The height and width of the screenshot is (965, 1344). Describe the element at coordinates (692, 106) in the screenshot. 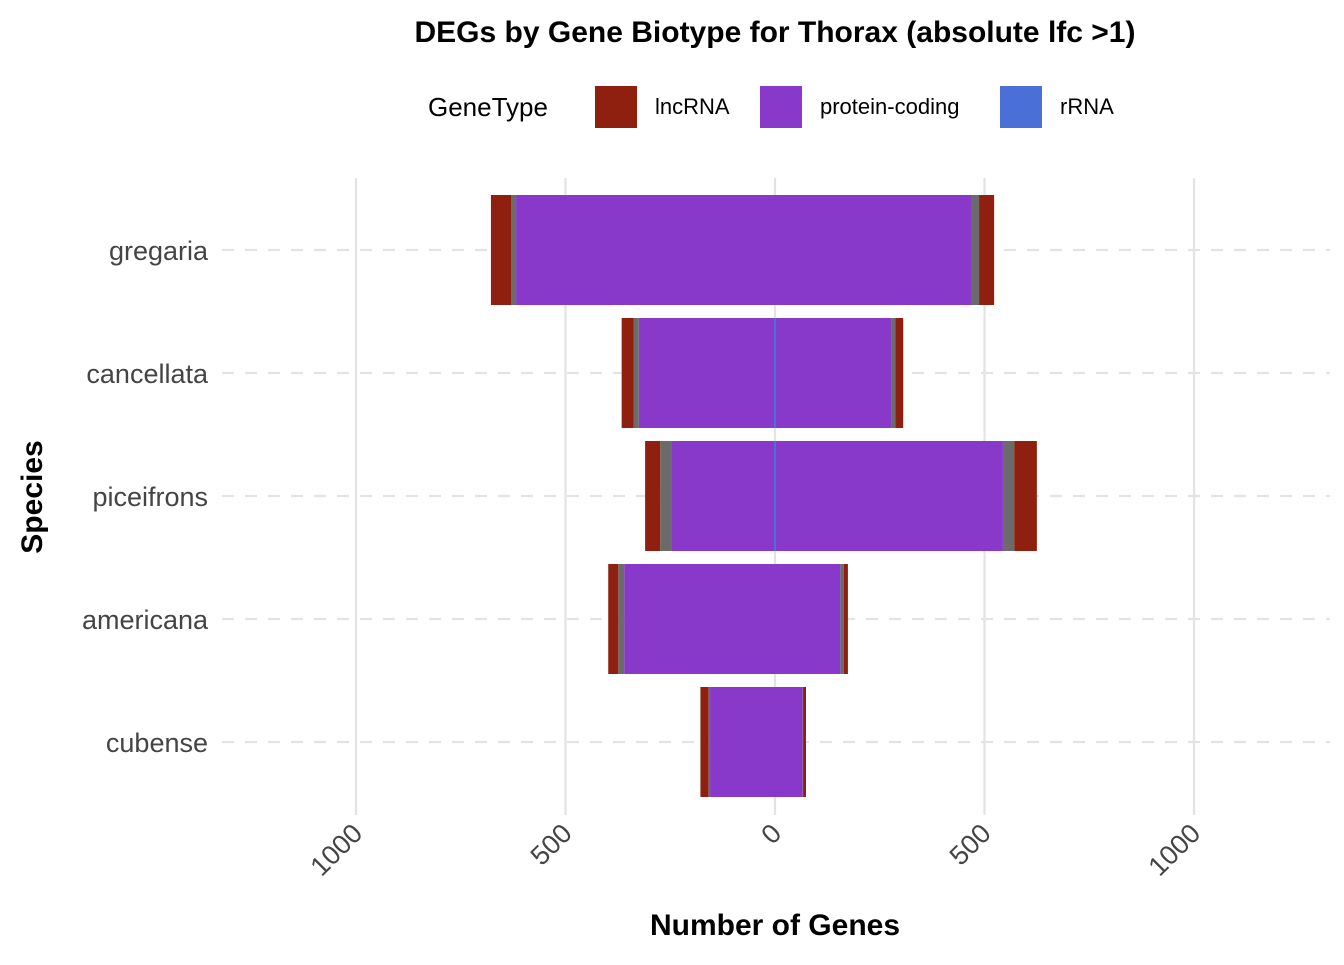

I see `legend-label: lncRNA` at that location.